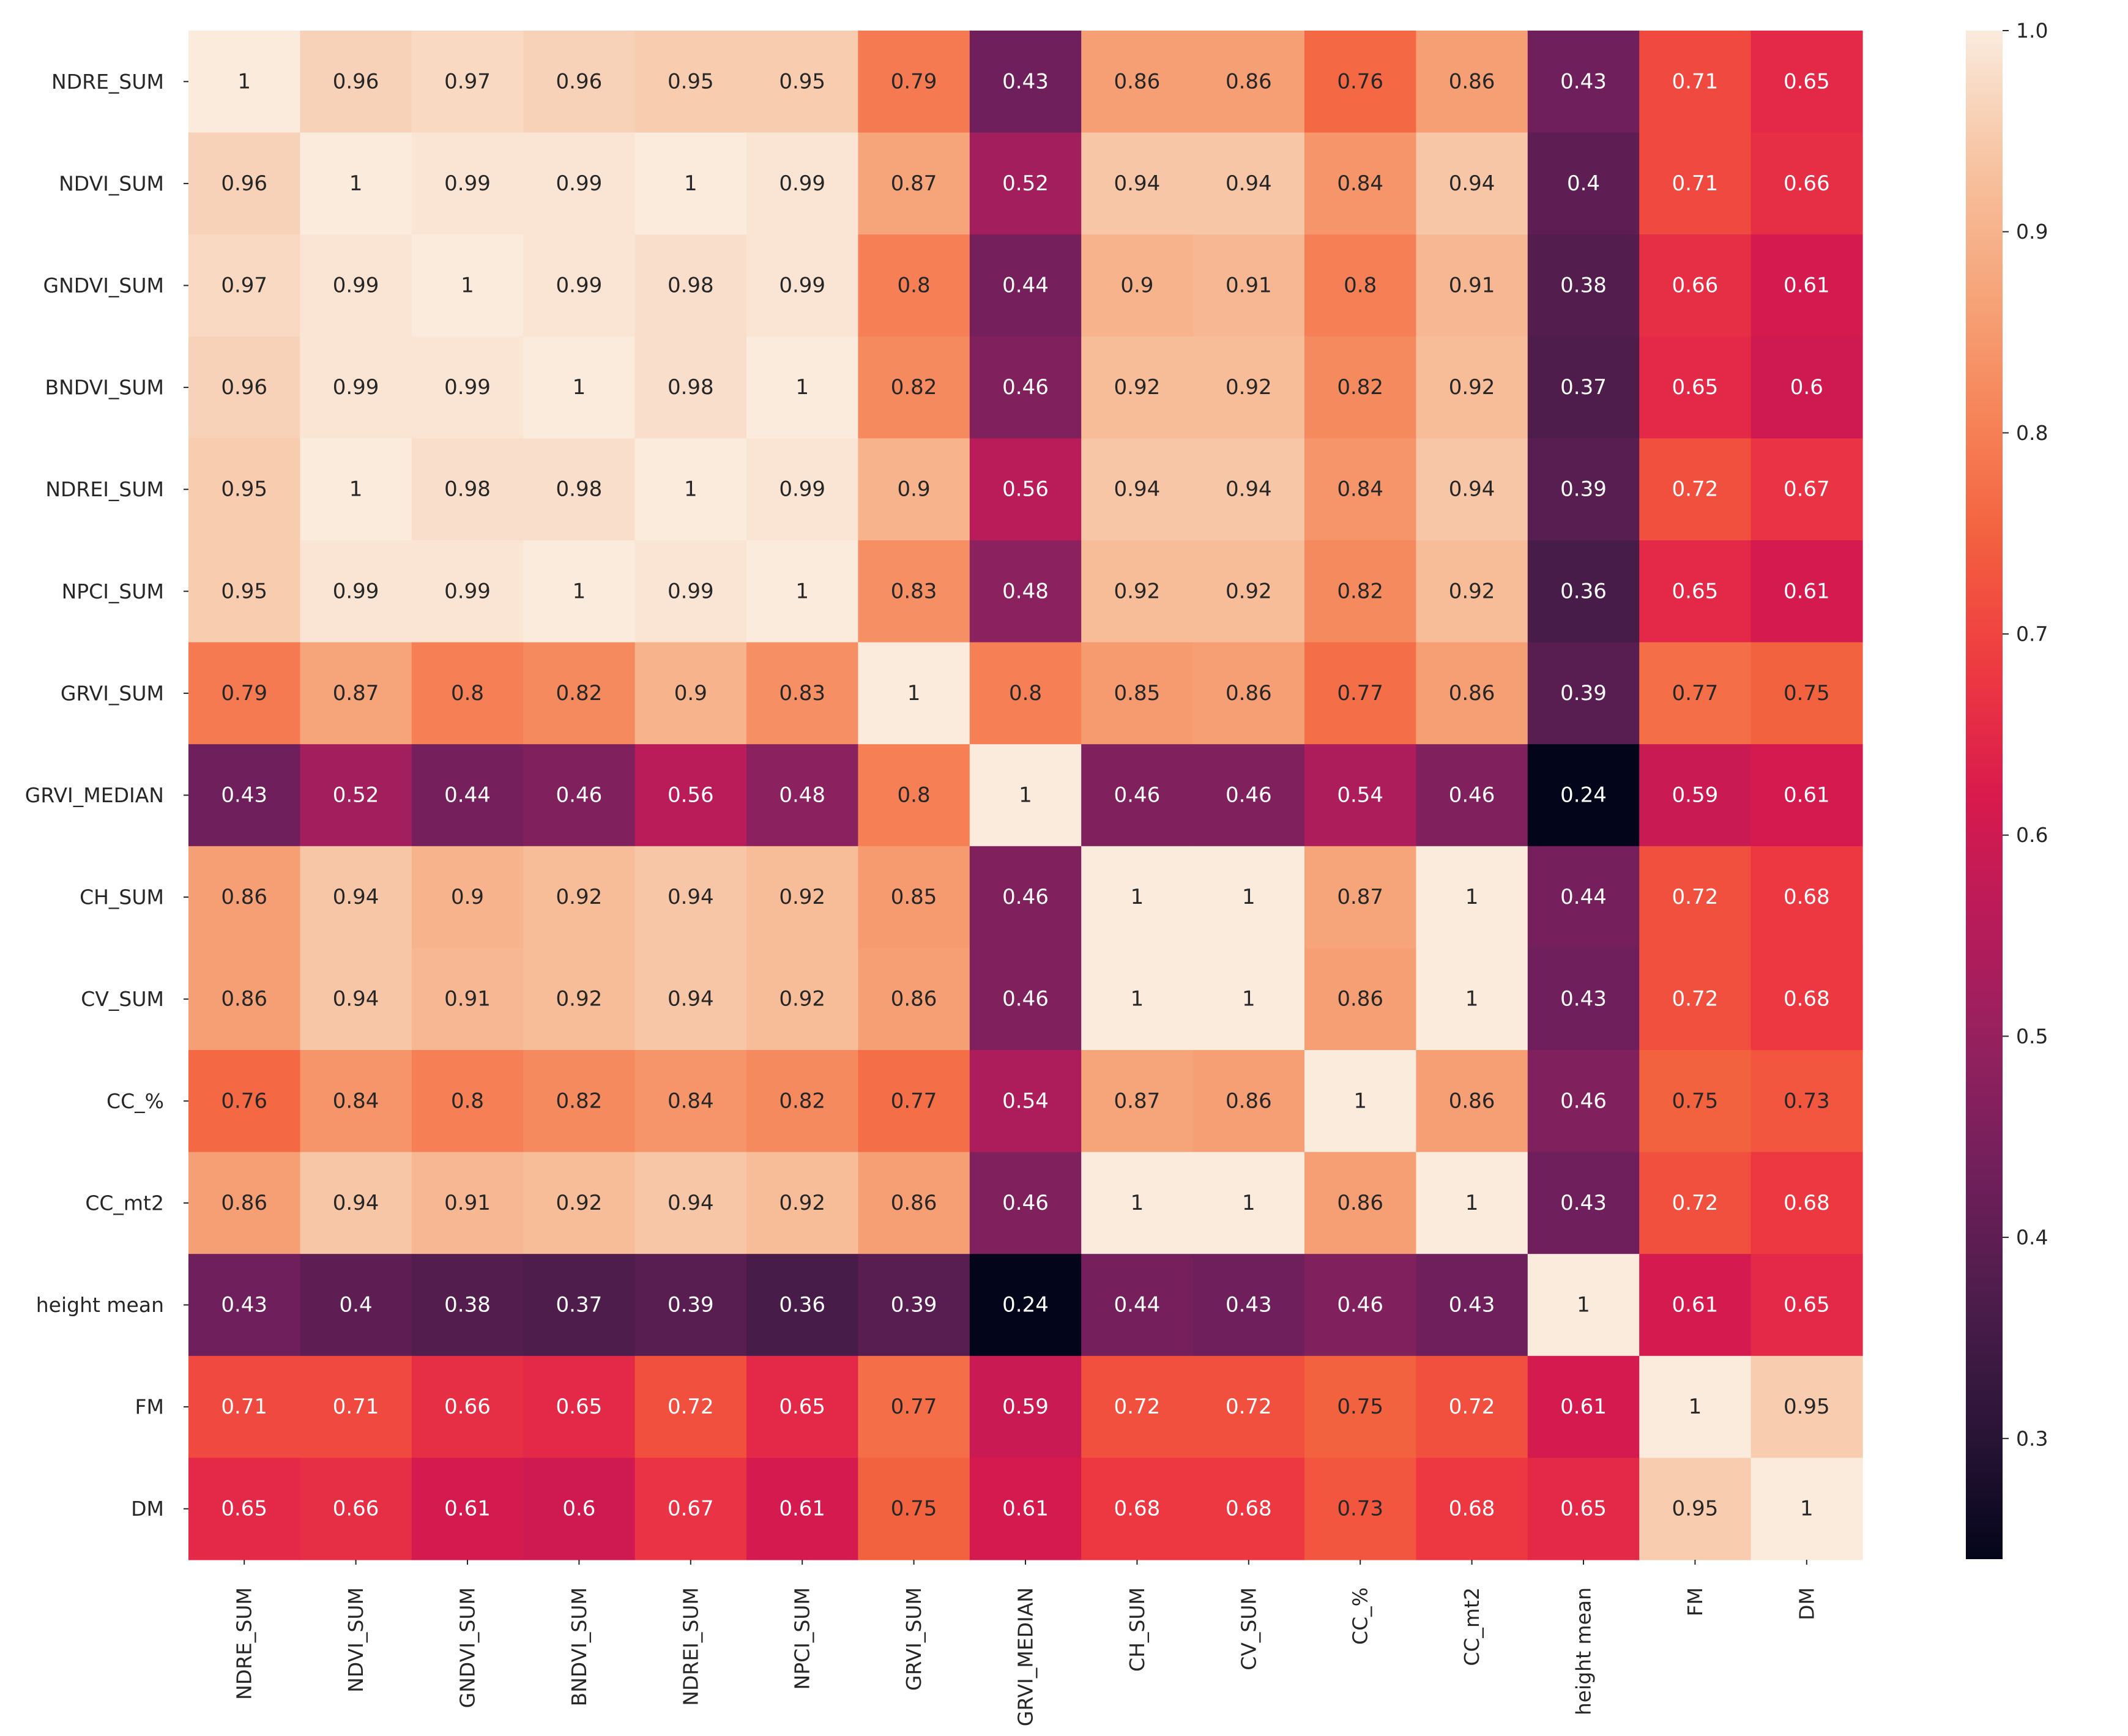  I want to click on x-tick-label: CH_SUM, so click(1137, 1629).